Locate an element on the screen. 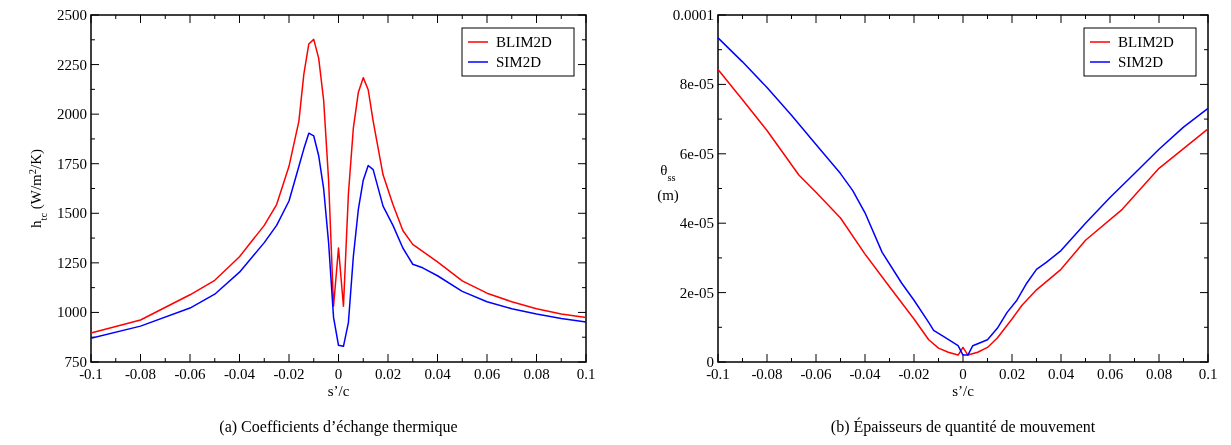 This screenshot has width=1231, height=445. y-tick-label: 2000 is located at coordinates (72, 114).